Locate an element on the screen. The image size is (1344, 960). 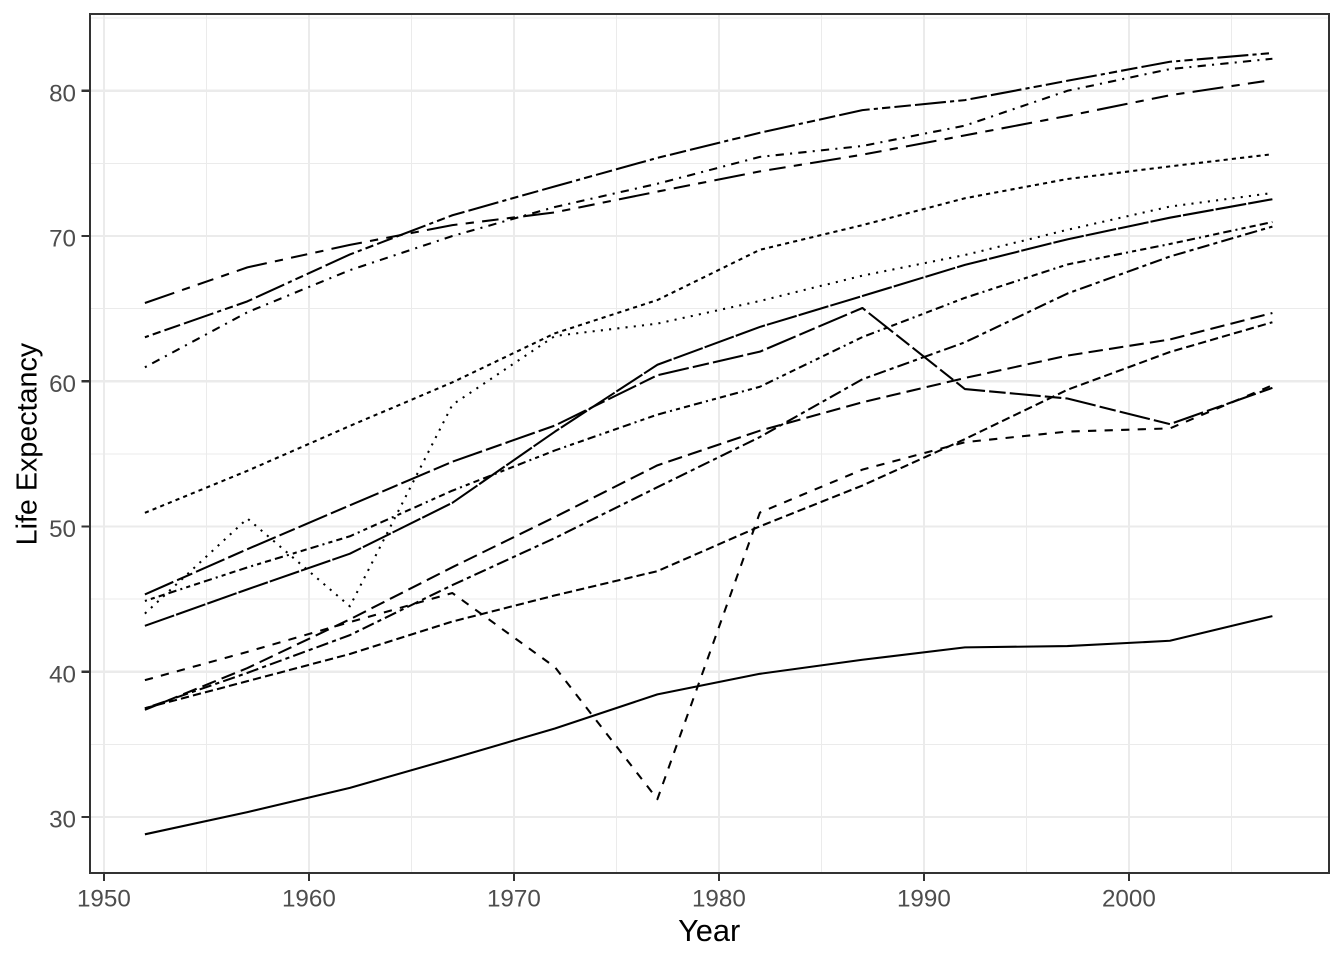
svg-text: 1970 is located at coordinates (514, 899).